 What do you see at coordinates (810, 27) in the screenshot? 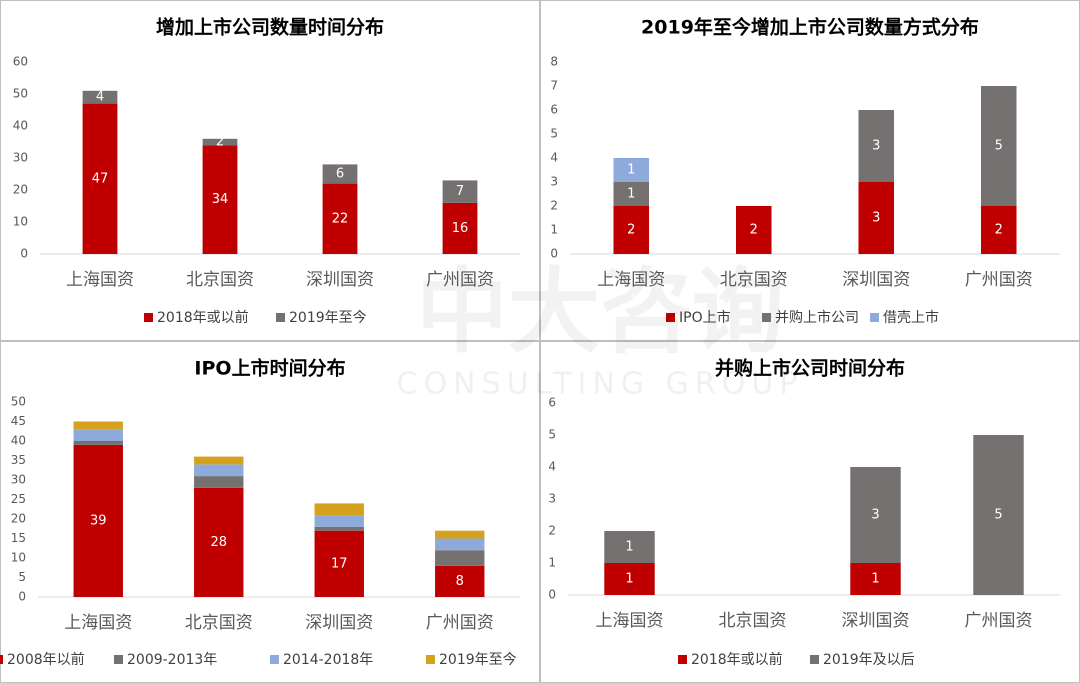
I see `chart-title: 2019年至今增加上市公司数量方式分布` at bounding box center [810, 27].